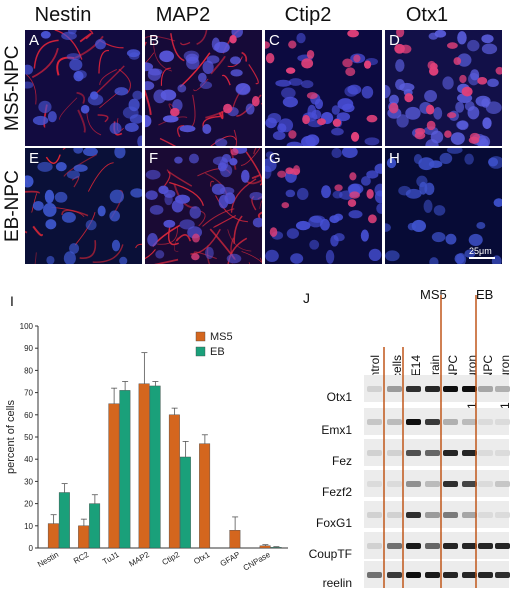  What do you see at coordinates (183, 15) in the screenshot?
I see `column-title-map2: MAP2` at bounding box center [183, 15].